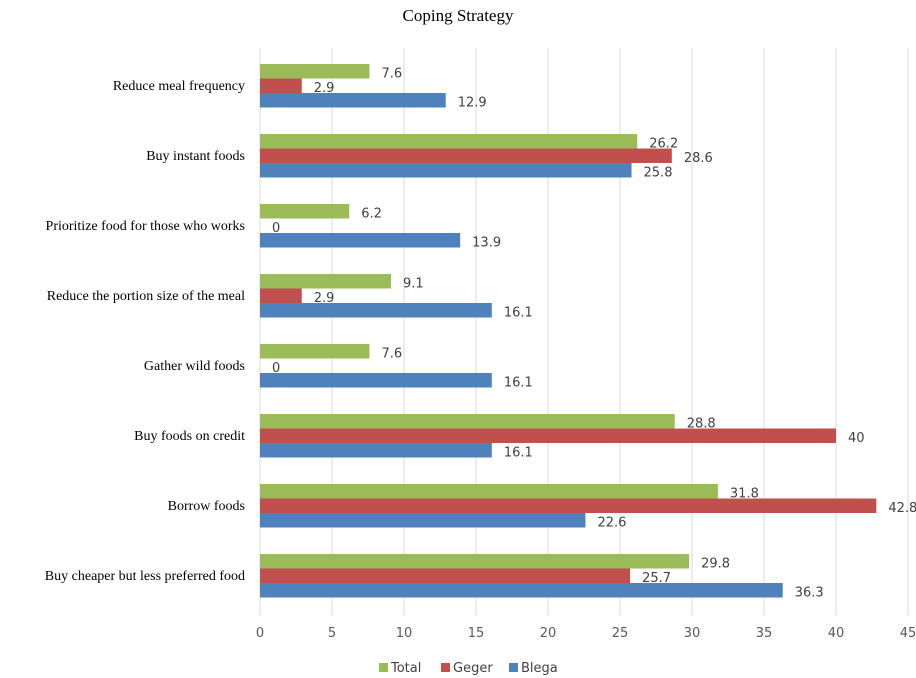 This screenshot has width=916, height=678. I want to click on x-tick-label: 35, so click(764, 633).